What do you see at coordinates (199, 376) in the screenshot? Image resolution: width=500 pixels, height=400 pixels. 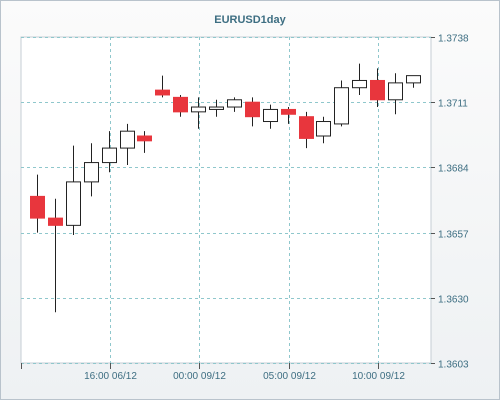 I see `x-tick-label: 00:00 09/12` at bounding box center [199, 376].